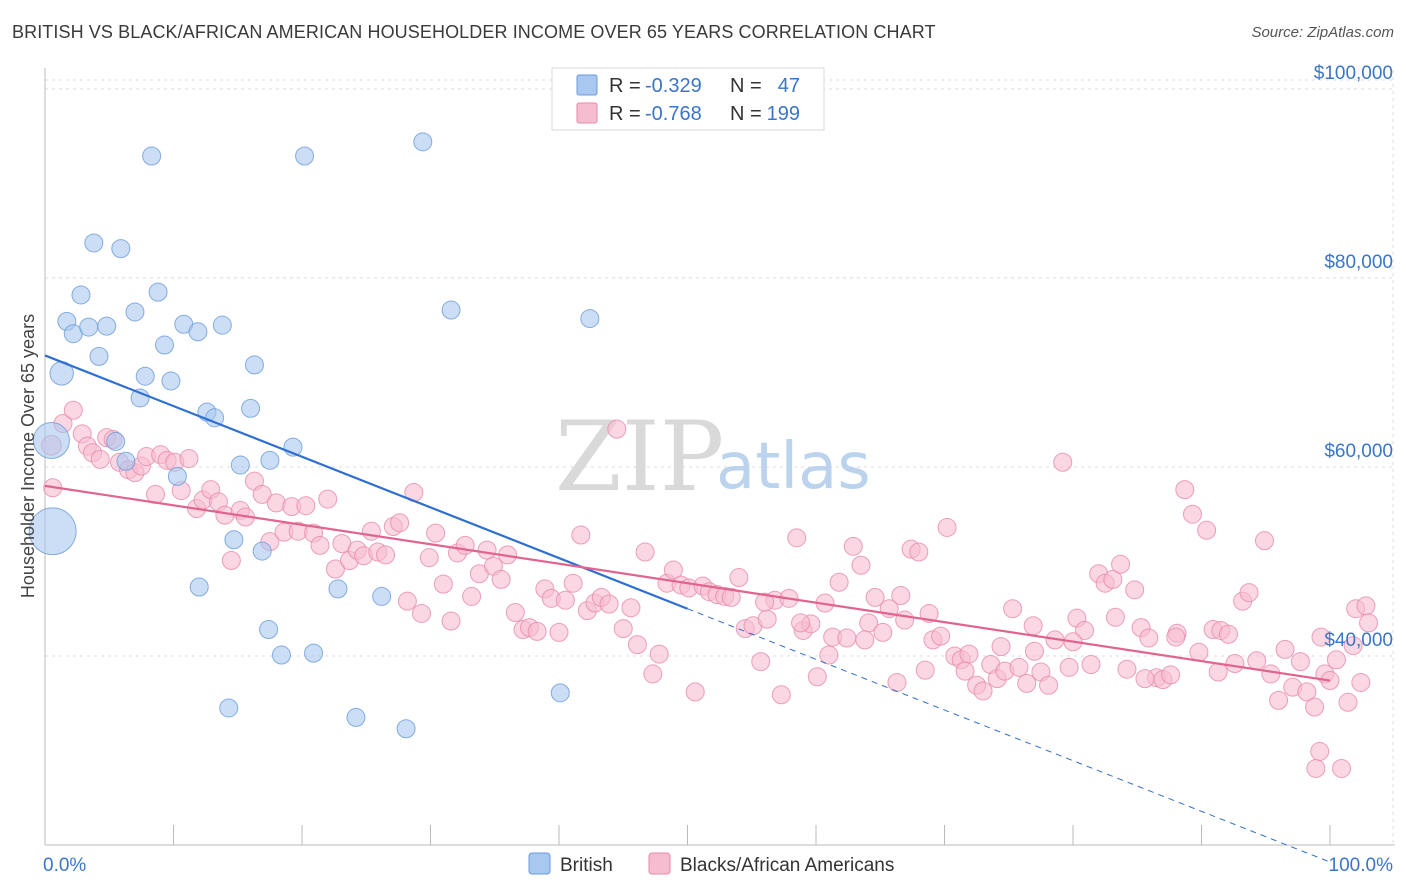 Image resolution: width=1406 pixels, height=892 pixels. What do you see at coordinates (787, 865) in the screenshot?
I see `legend-label-blacks: Blacks/African Americans` at bounding box center [787, 865].